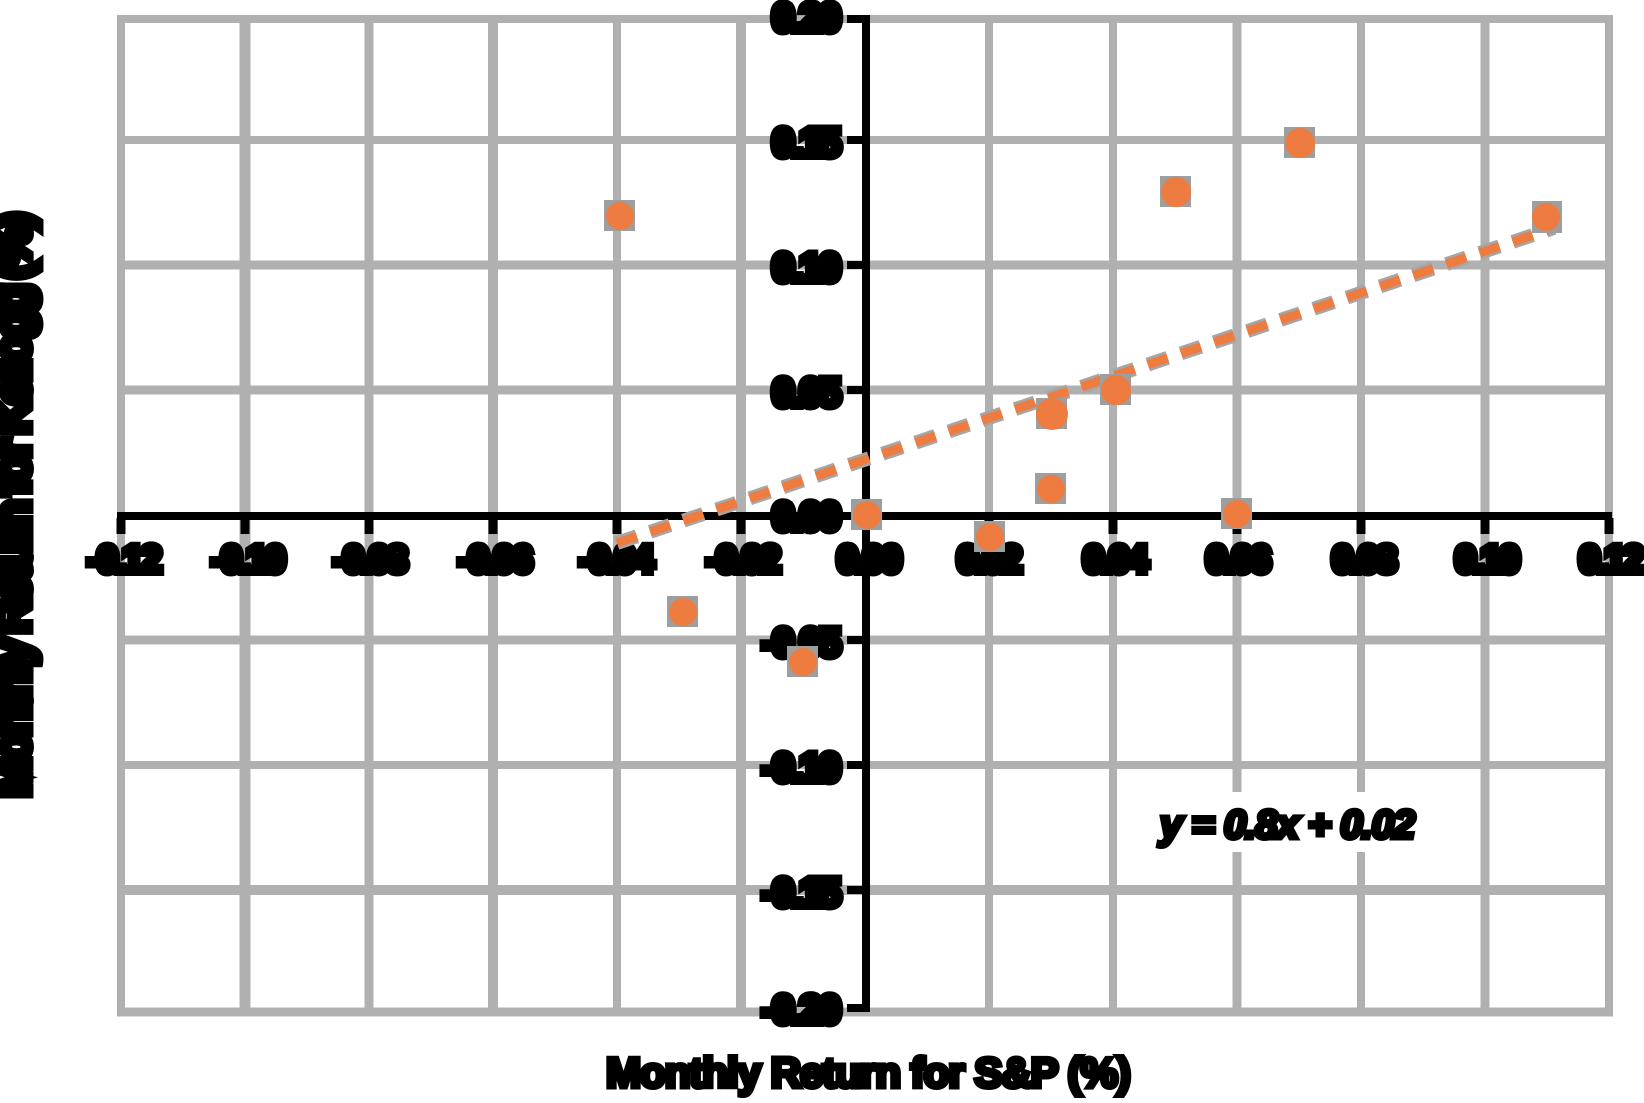 This screenshot has height=1103, width=1644. Describe the element at coordinates (806, 393) in the screenshot. I see `svg-text: 0.05` at that location.